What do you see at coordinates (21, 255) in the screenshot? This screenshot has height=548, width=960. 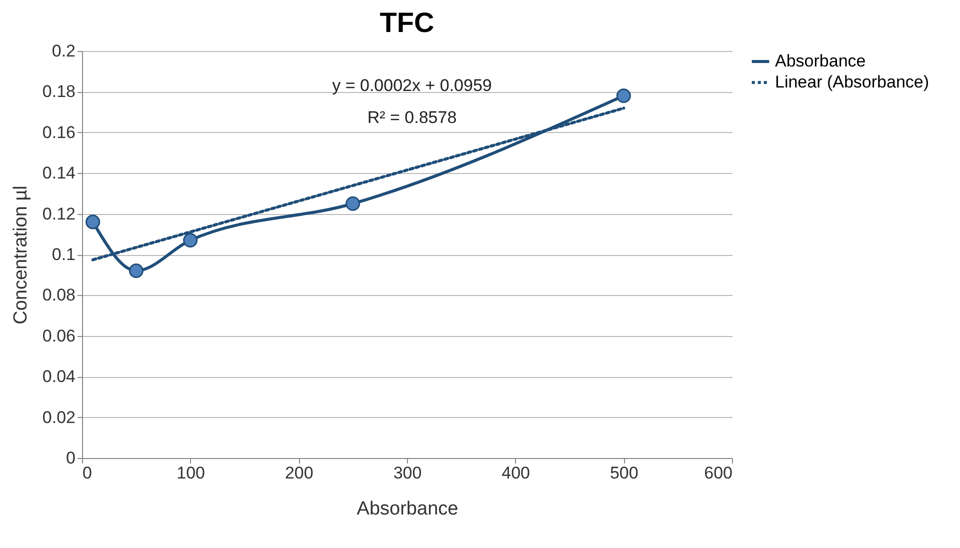 I see `y-axis-title: Concentration µl` at bounding box center [21, 255].